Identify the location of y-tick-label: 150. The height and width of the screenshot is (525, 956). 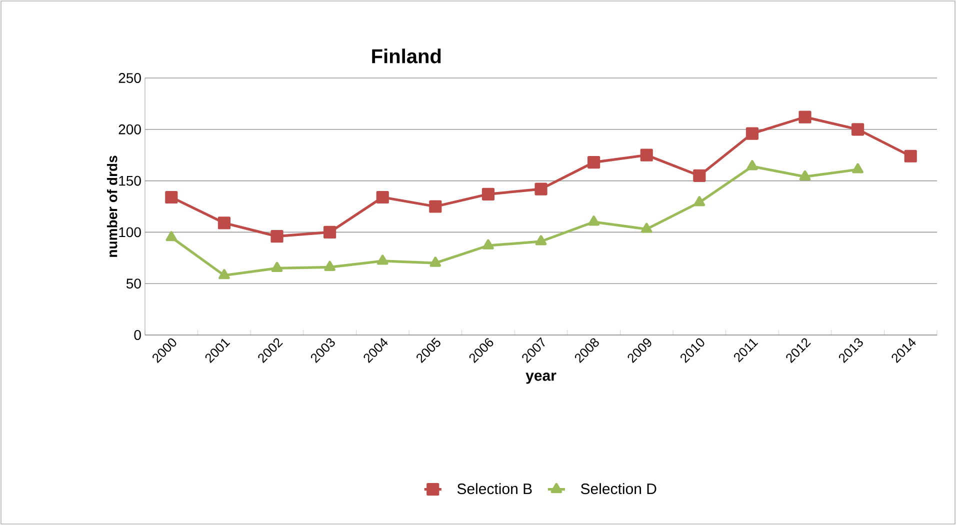
(130, 181).